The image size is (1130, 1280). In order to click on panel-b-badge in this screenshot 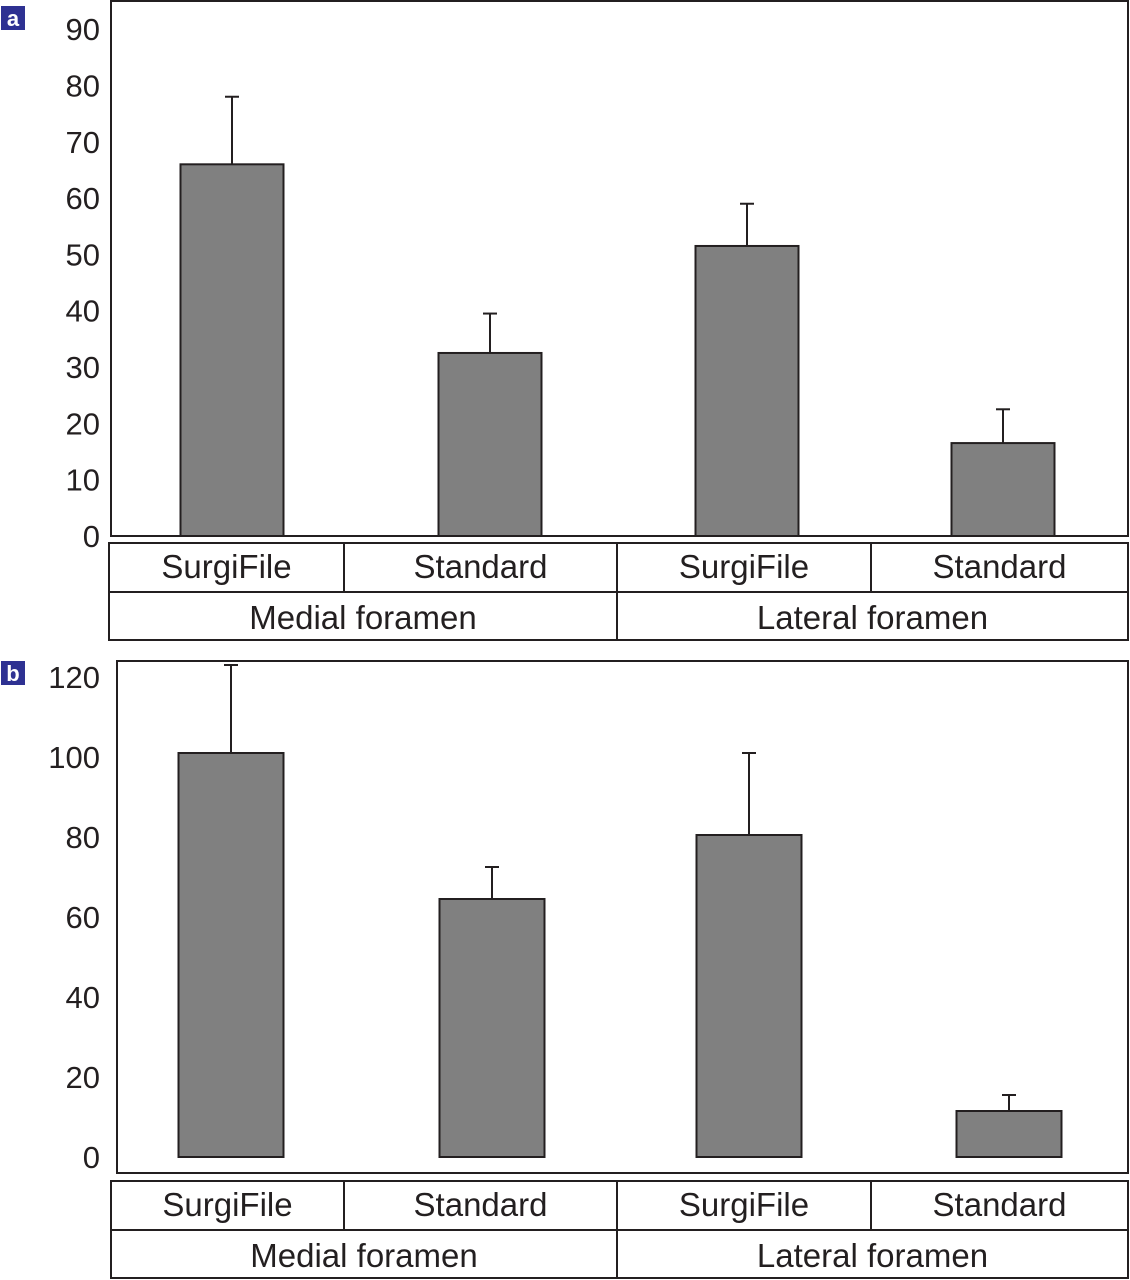, I will do `click(13, 673)`.